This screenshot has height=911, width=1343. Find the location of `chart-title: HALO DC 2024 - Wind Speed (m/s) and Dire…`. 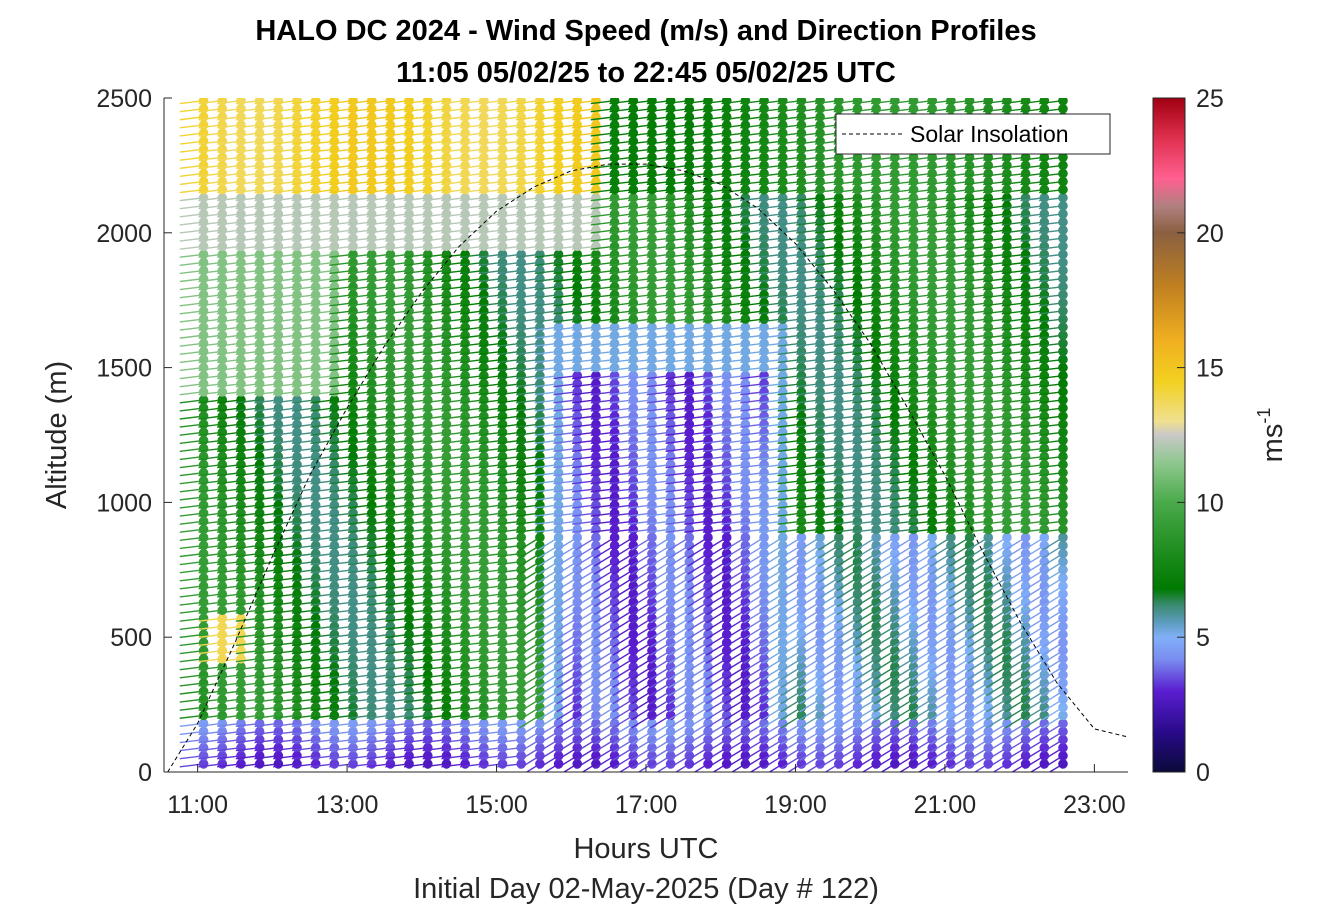

chart-title: HALO DC 2024 - Wind Speed (m/s) and Dire… is located at coordinates (645, 31).